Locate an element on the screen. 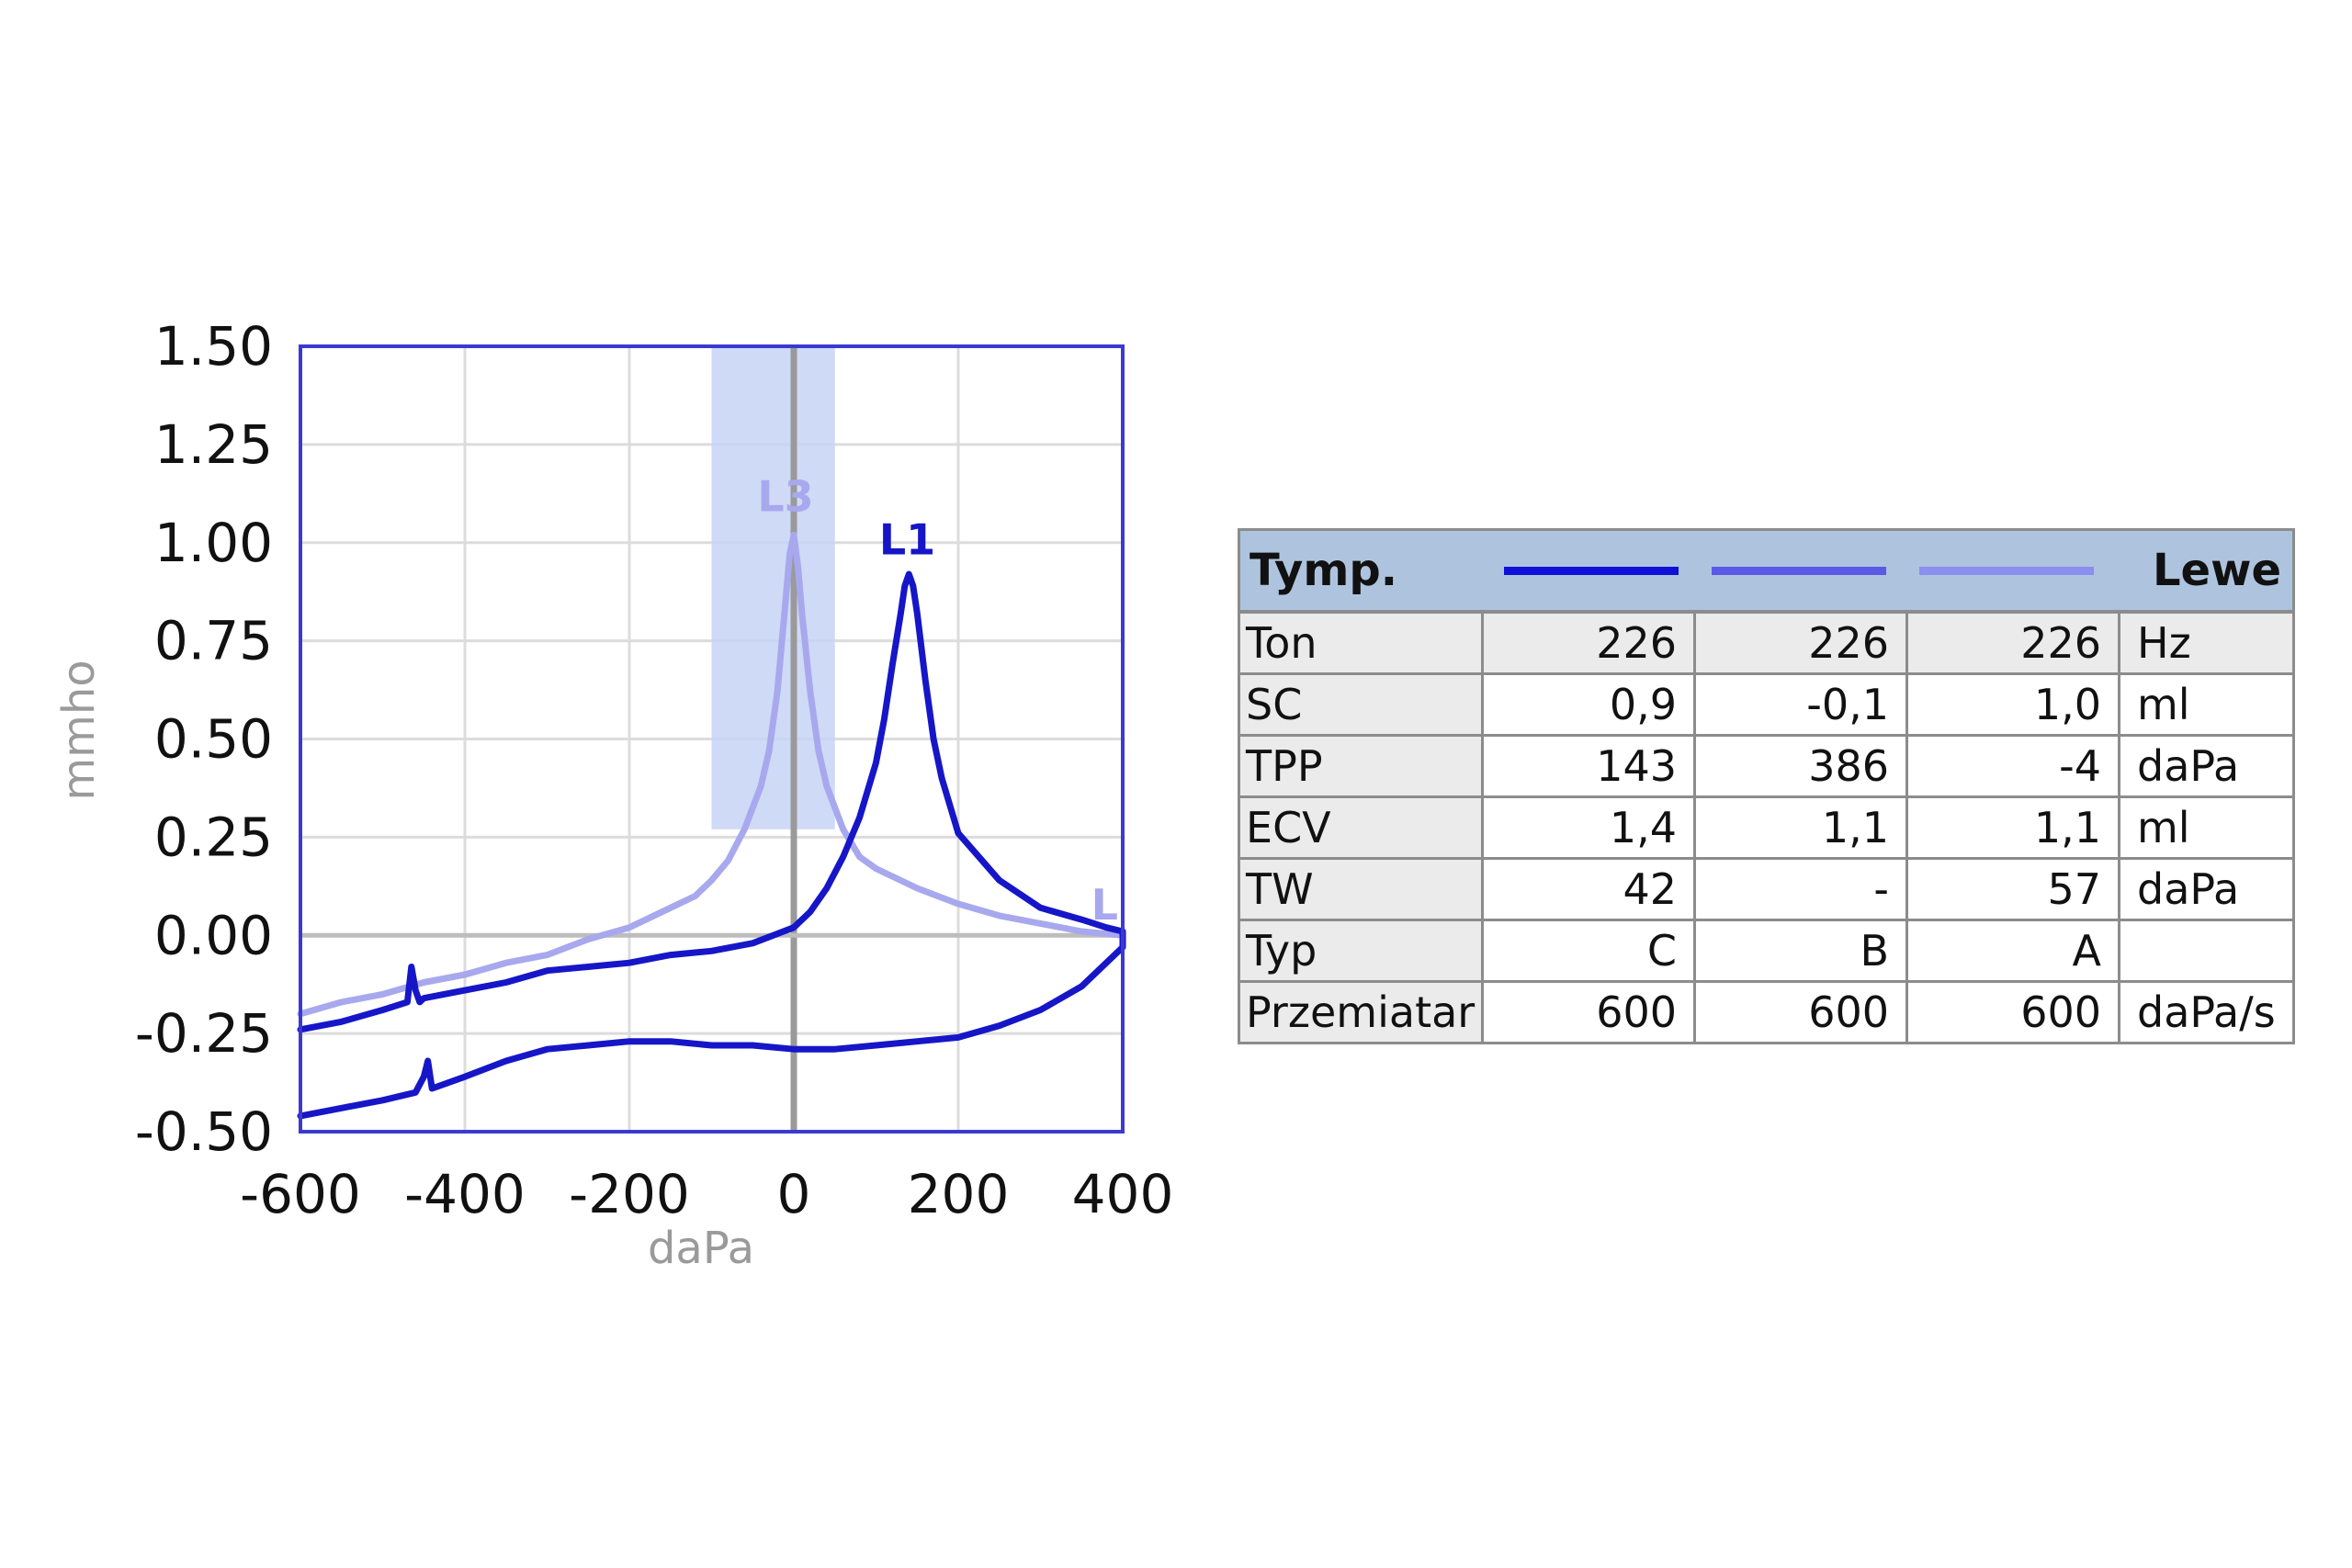 The width and height of the screenshot is (2352, 1568). series-line-l1 is located at coordinates (711, 845).